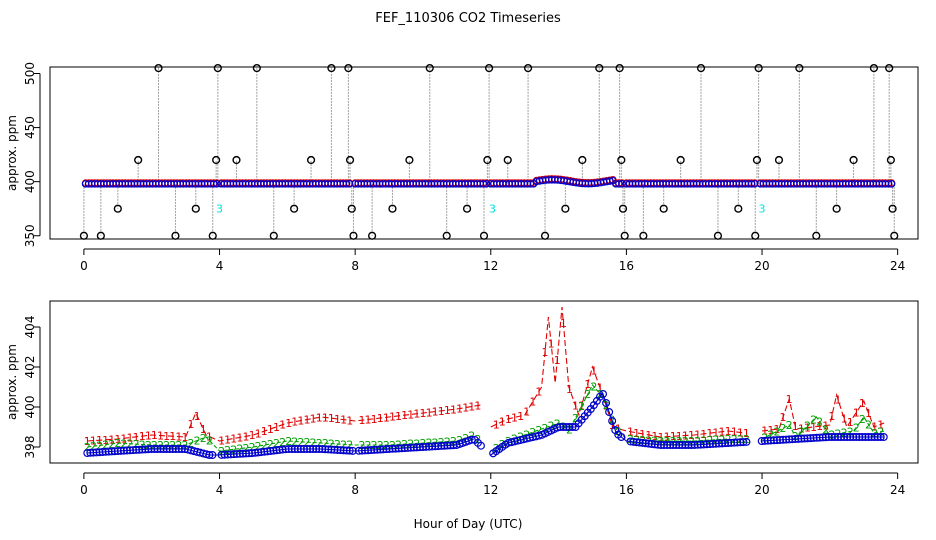 Image resolution: width=936 pixels, height=540 pixels. What do you see at coordinates (220, 266) in the screenshot?
I see `top-x-tick-label: 4` at bounding box center [220, 266].